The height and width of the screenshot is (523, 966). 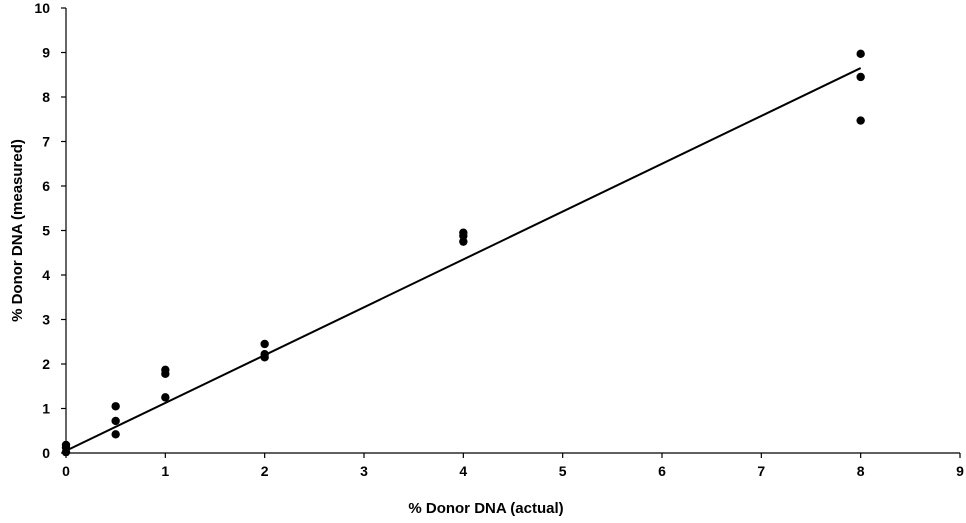 What do you see at coordinates (960, 471) in the screenshot?
I see `x-tick-label: 9` at bounding box center [960, 471].